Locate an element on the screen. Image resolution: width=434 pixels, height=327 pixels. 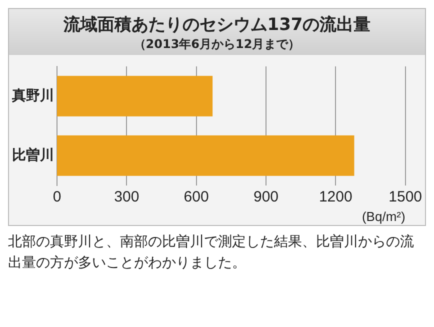
x-tick-label: 0 is located at coordinates (57, 197).